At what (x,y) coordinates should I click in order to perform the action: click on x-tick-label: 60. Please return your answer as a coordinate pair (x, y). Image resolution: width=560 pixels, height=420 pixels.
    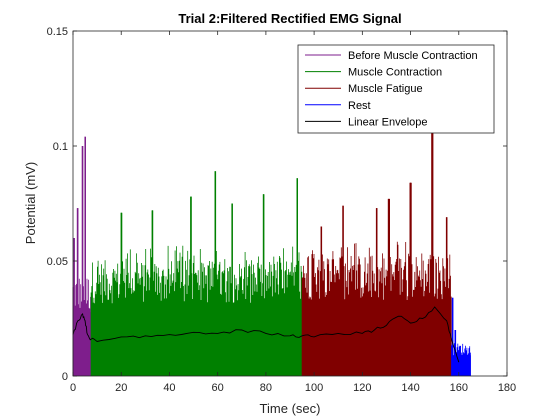
    Looking at the image, I should click on (218, 388).